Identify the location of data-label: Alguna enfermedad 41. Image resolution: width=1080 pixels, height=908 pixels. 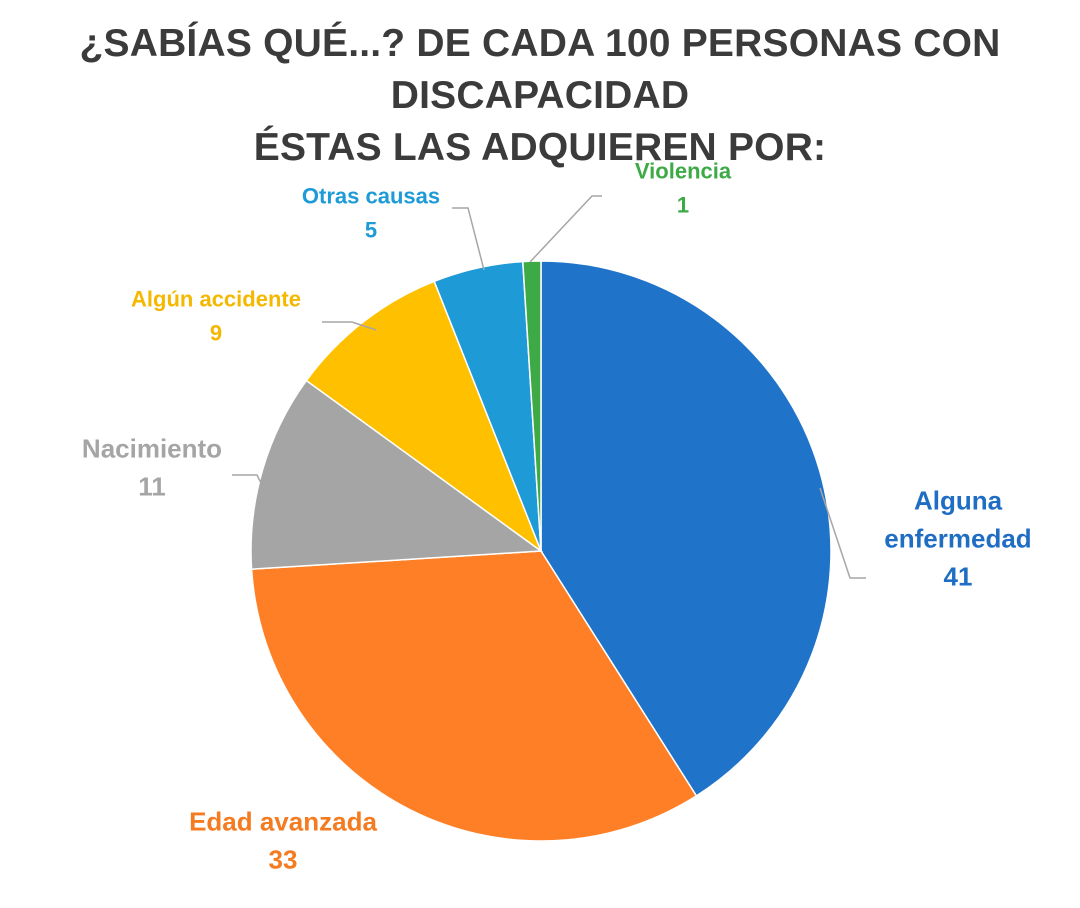
(957, 539).